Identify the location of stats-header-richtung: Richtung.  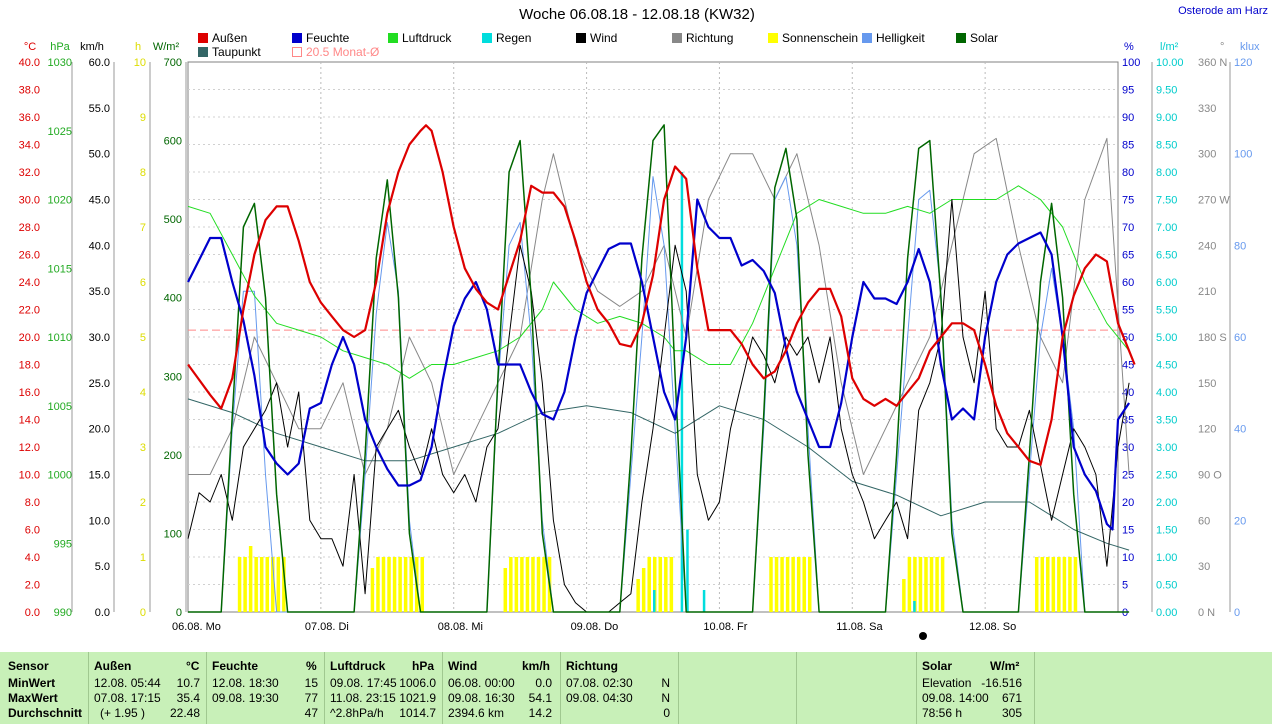
(592, 666).